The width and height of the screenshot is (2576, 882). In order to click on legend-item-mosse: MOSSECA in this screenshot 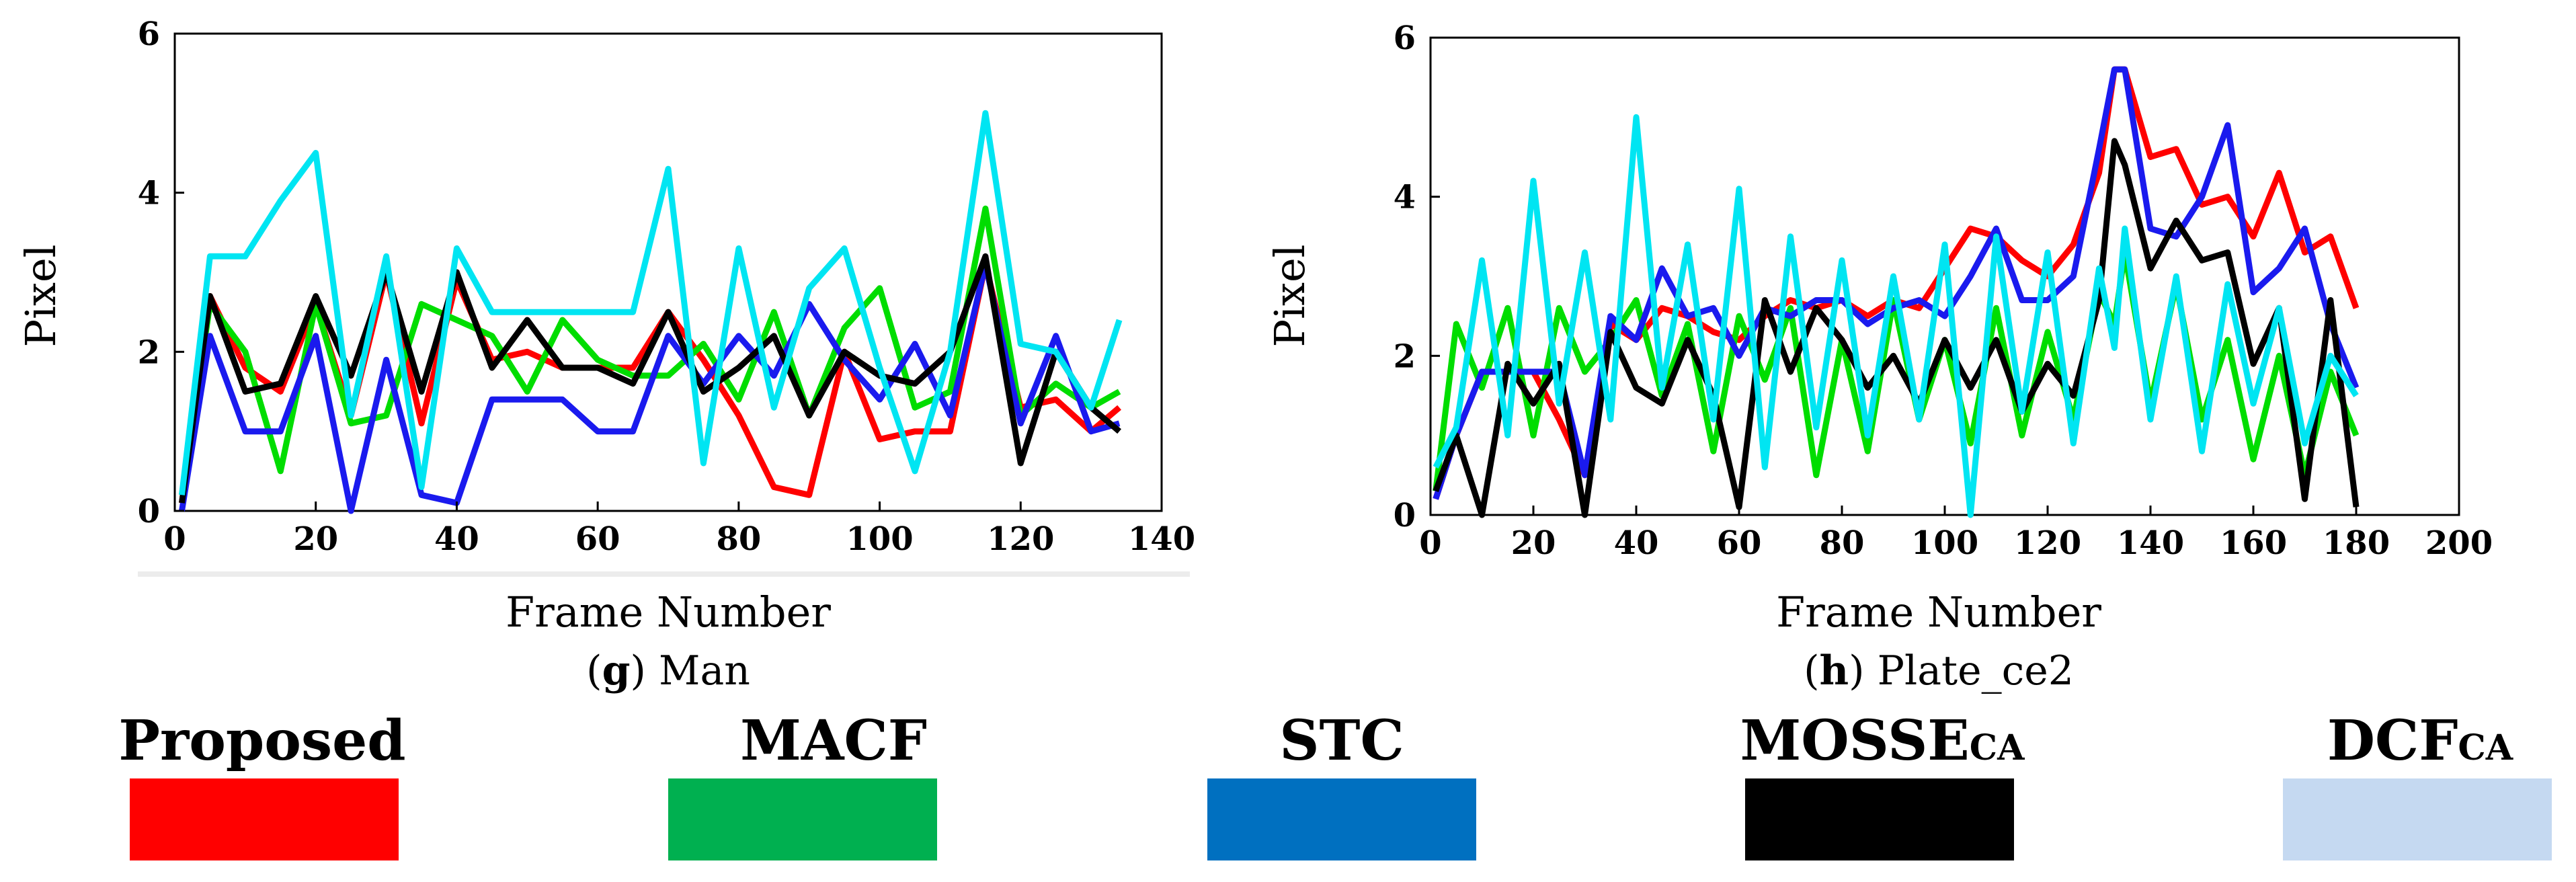, I will do `click(1882, 784)`.